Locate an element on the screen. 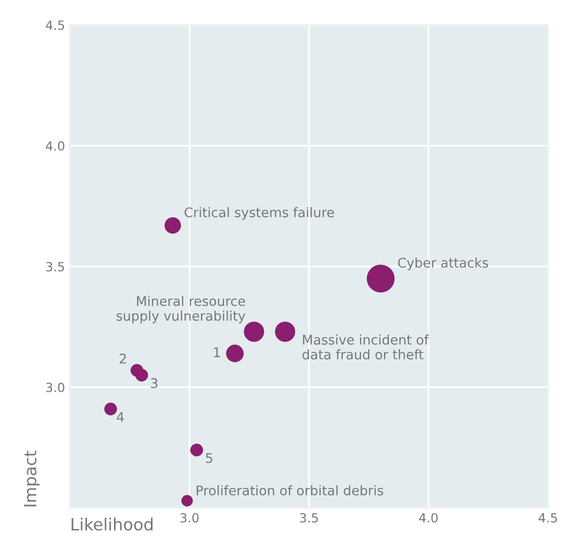 The image size is (581, 553). y-axis-title: Impact is located at coordinates (32, 478).